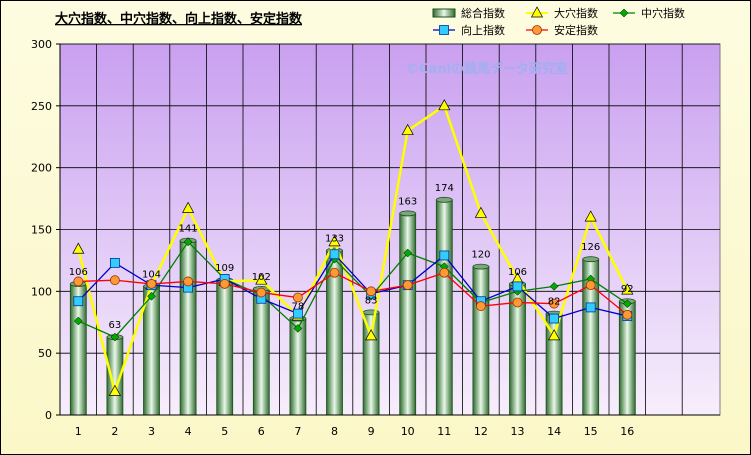 The height and width of the screenshot is (455, 751). I want to click on bar-data-label: 82, so click(554, 302).